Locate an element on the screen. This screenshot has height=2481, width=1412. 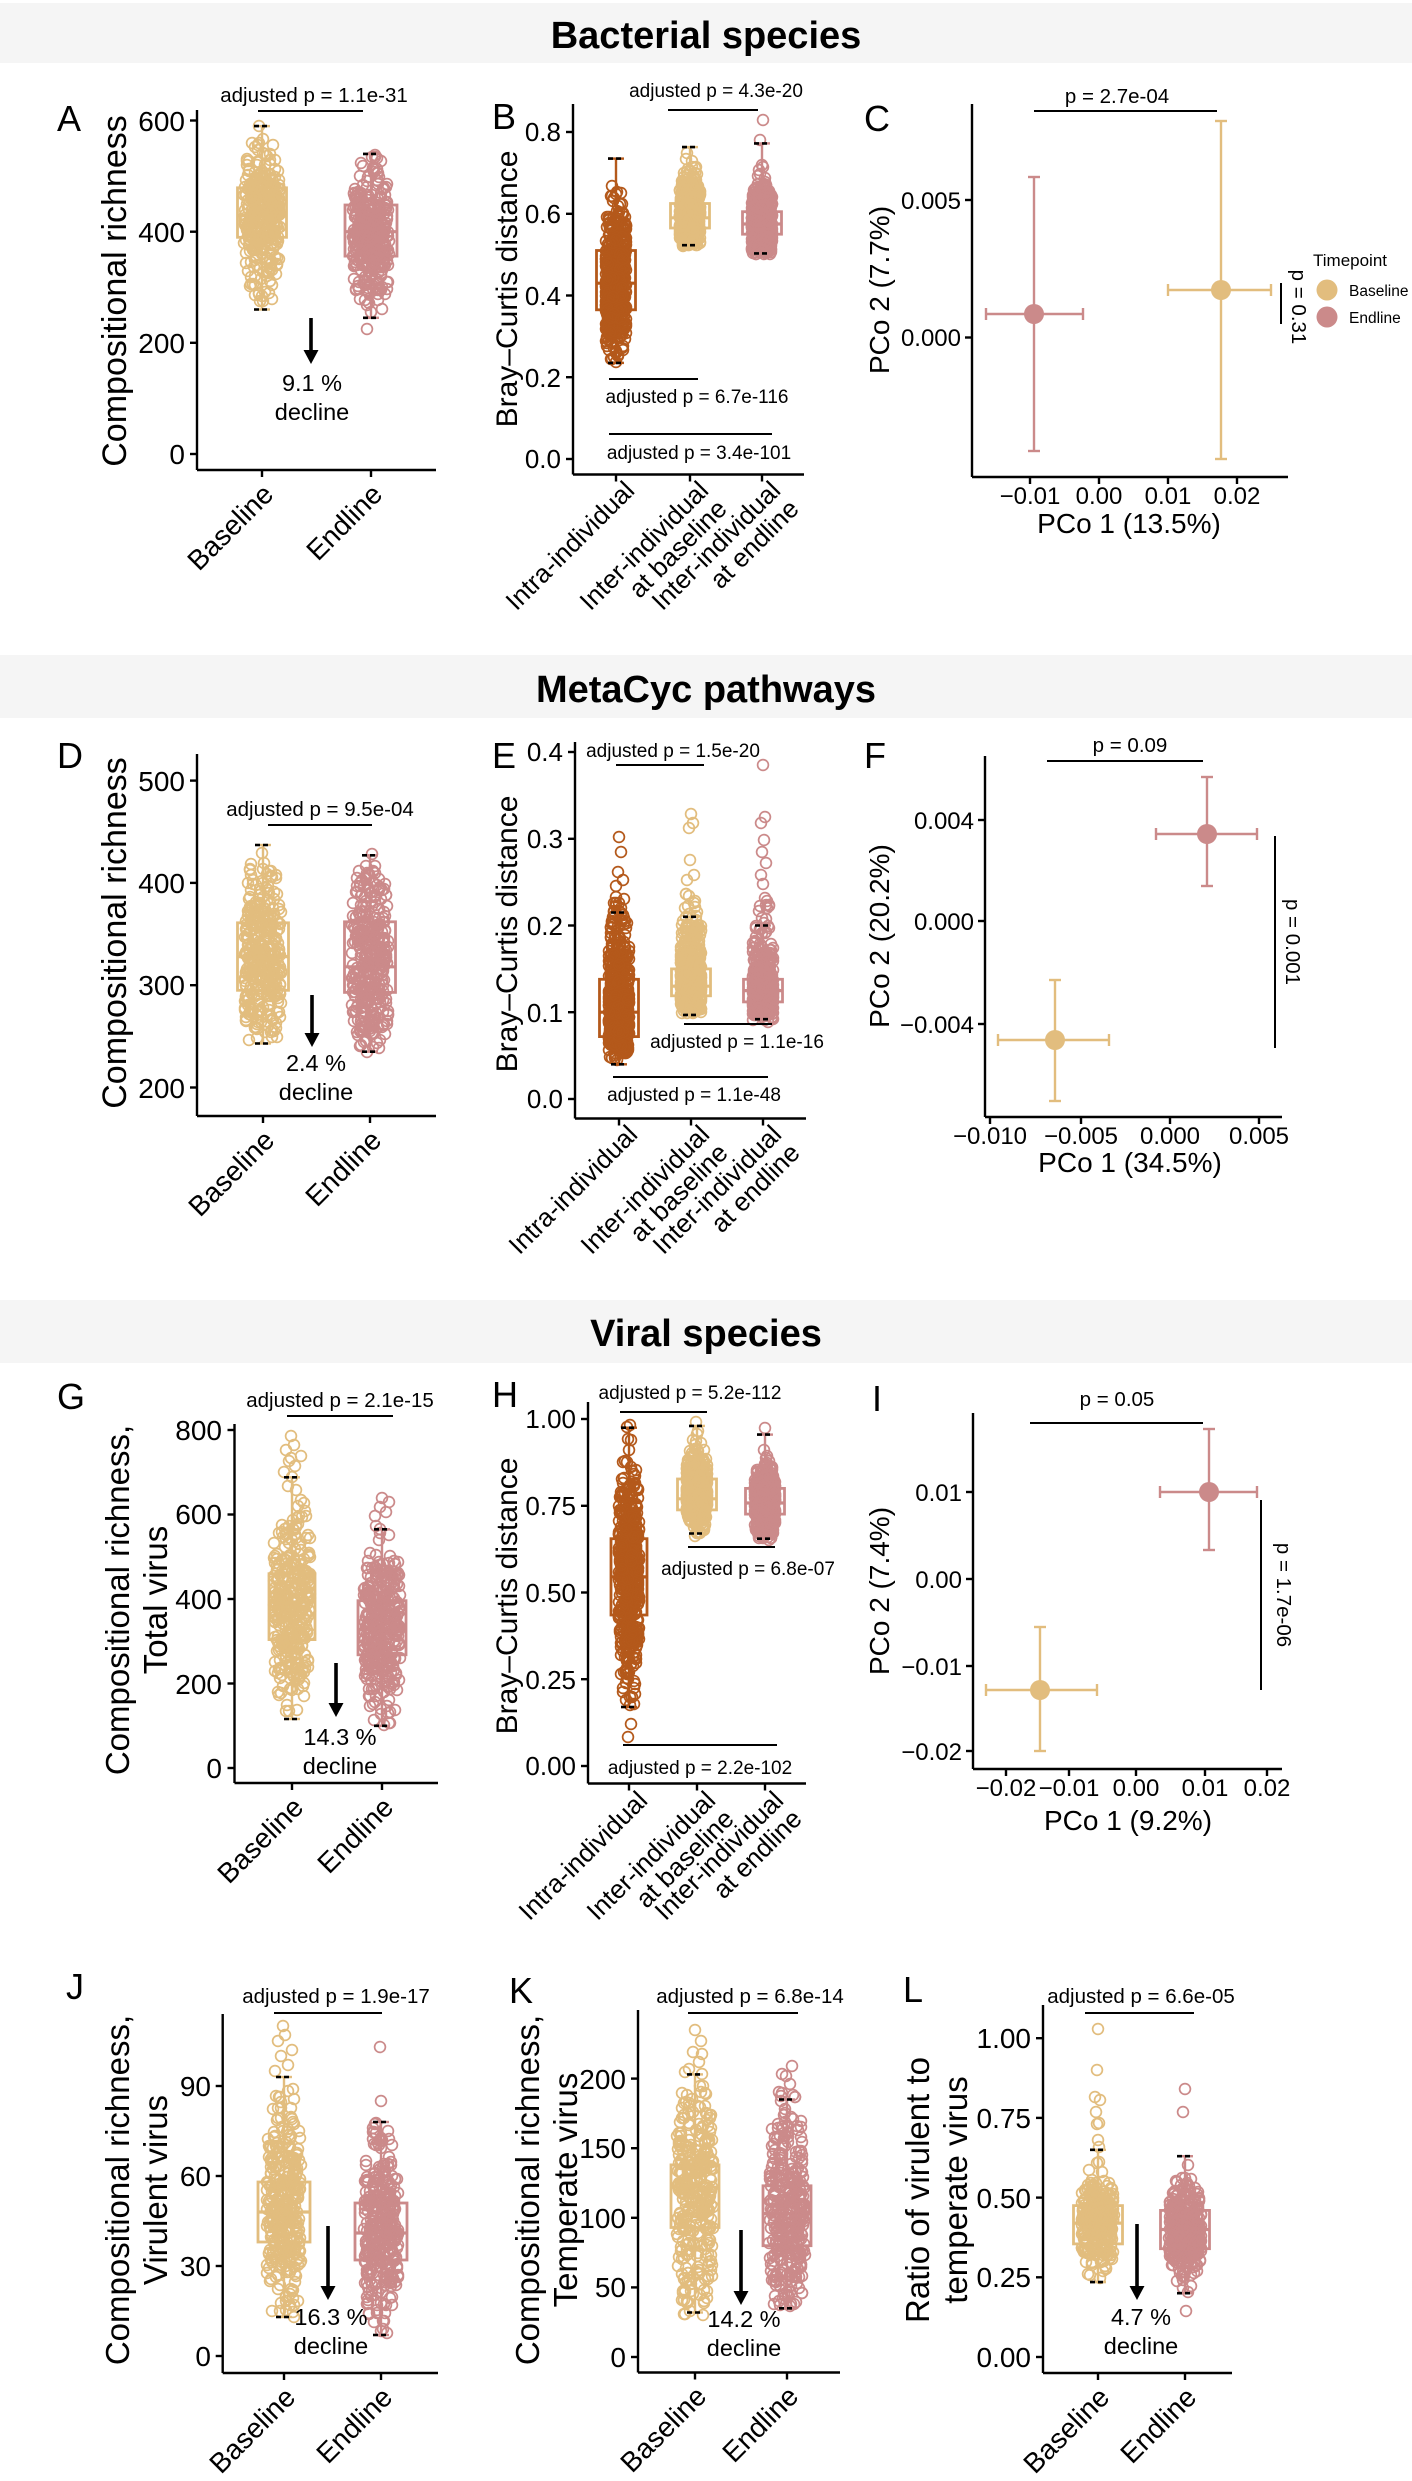
svg-text: Compositional richness, is located at coordinates (117, 1600).